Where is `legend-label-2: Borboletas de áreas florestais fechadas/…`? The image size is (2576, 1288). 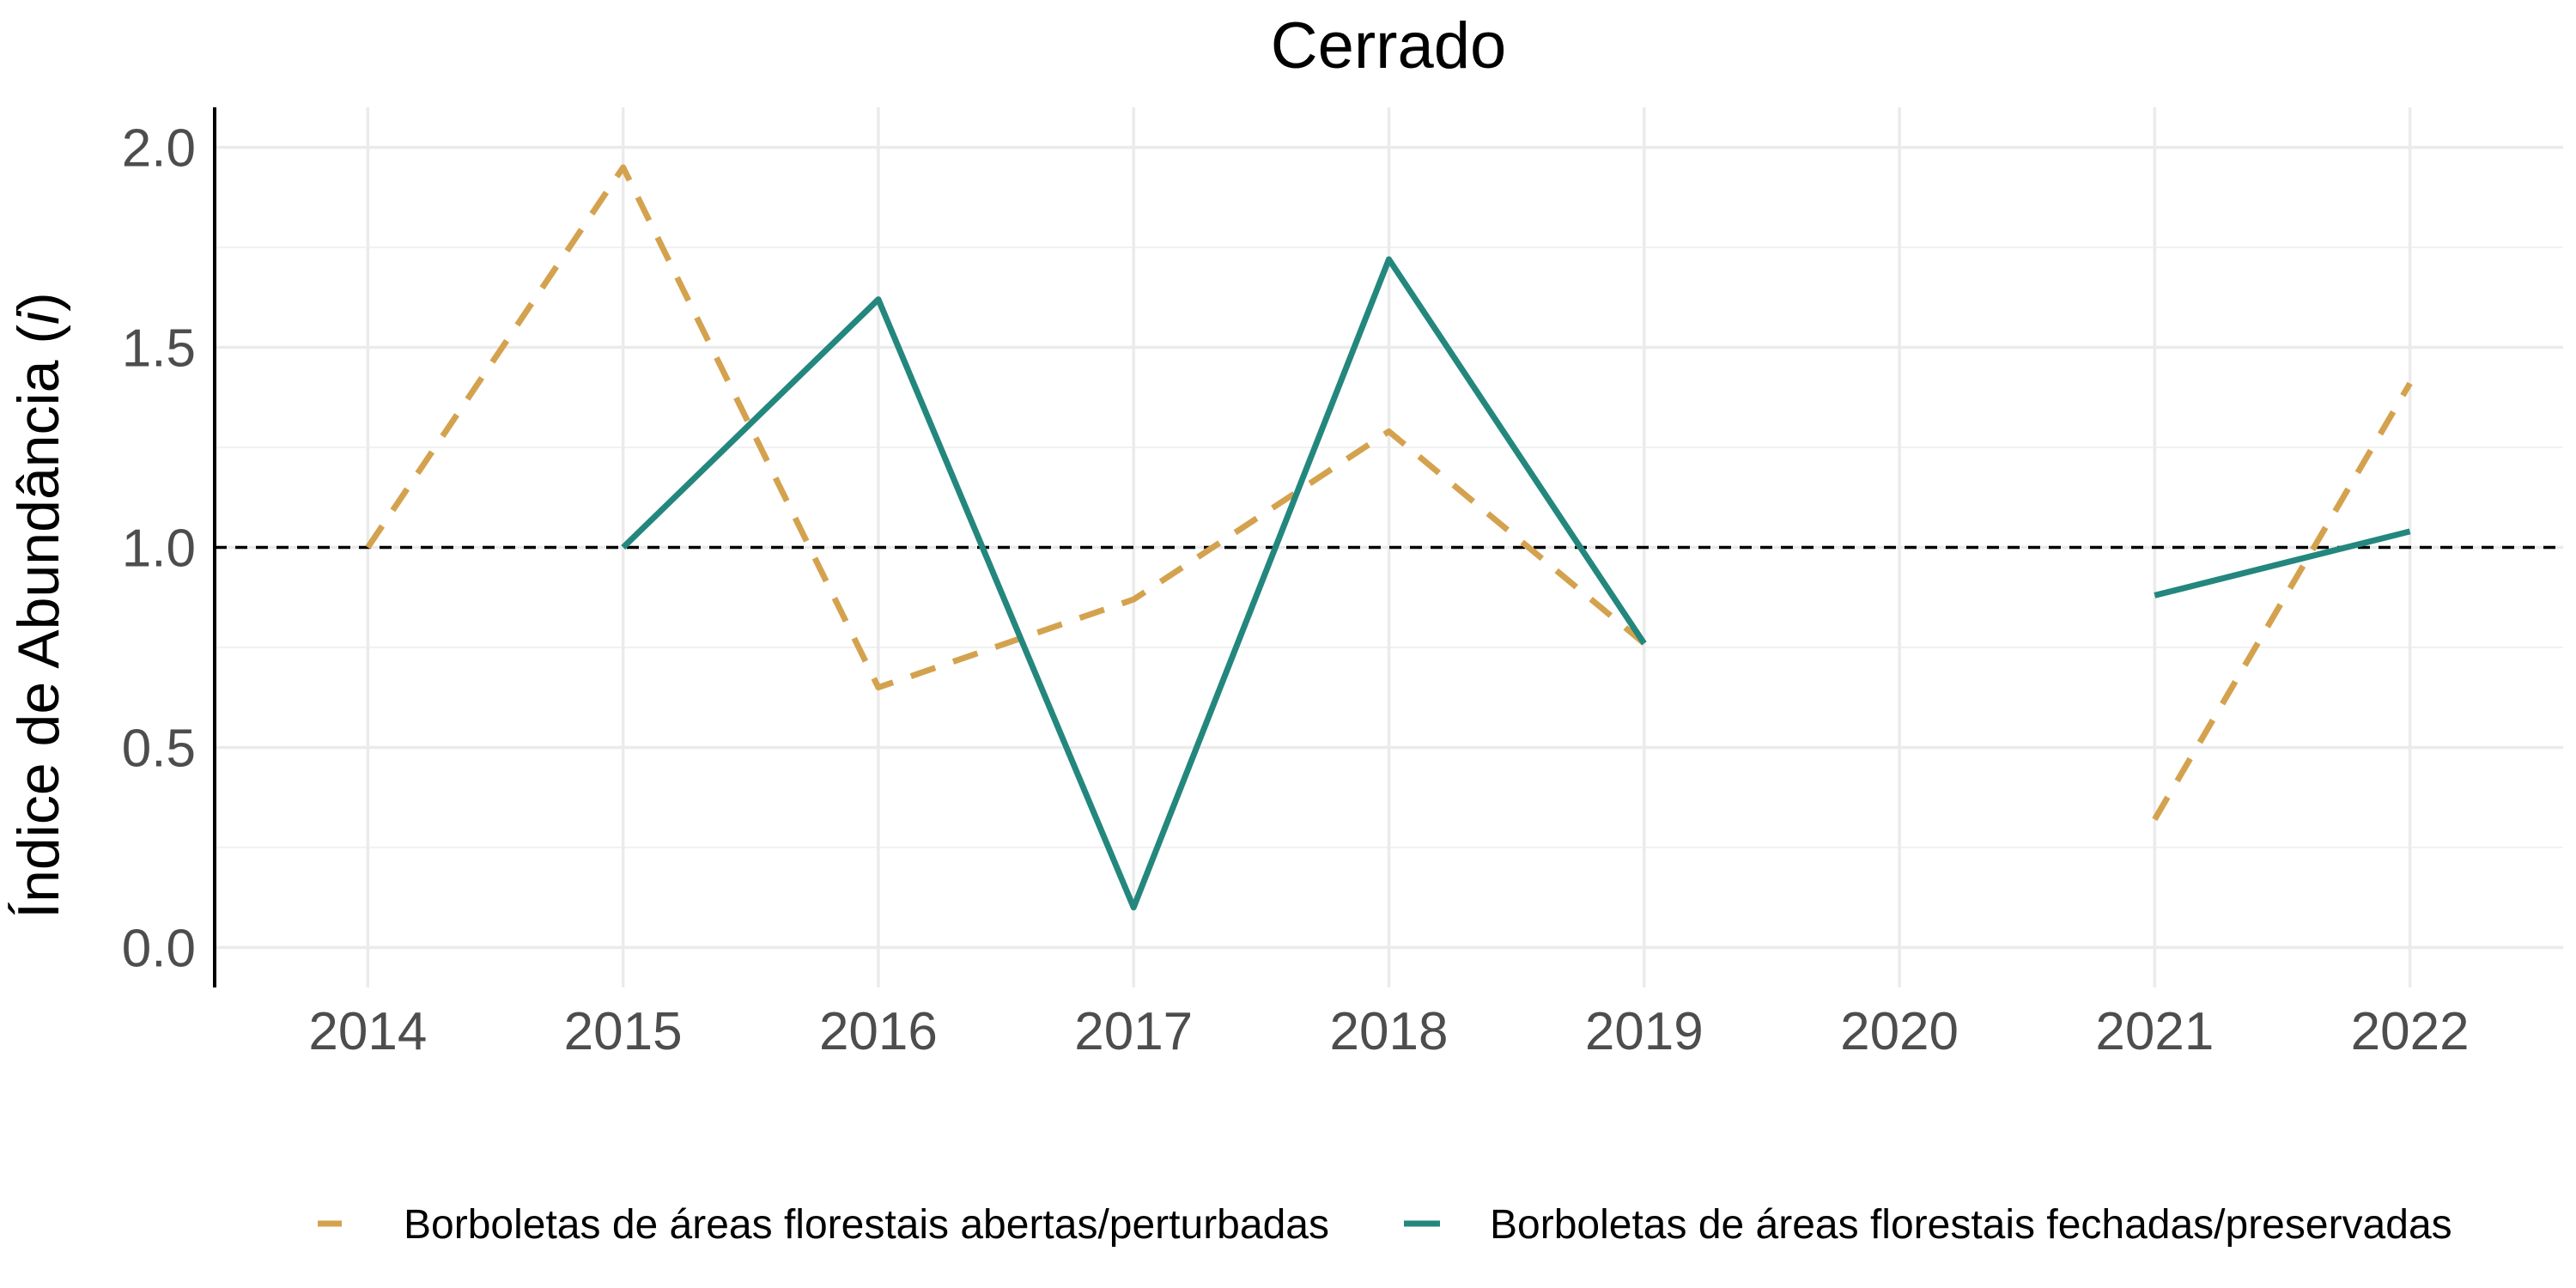 legend-label-2: Borboletas de áreas florestais fechadas/… is located at coordinates (1971, 1225).